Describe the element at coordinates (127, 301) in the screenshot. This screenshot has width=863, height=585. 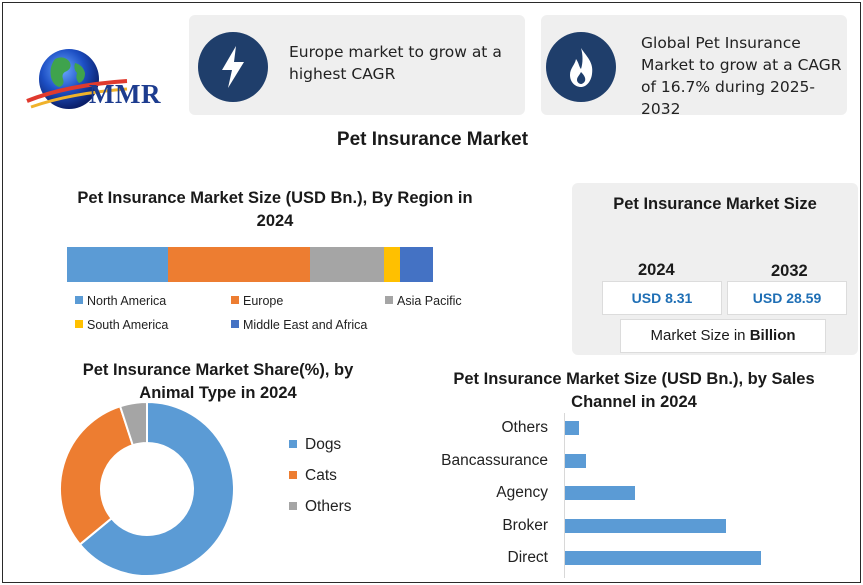
I see `legend-label: North America` at that location.